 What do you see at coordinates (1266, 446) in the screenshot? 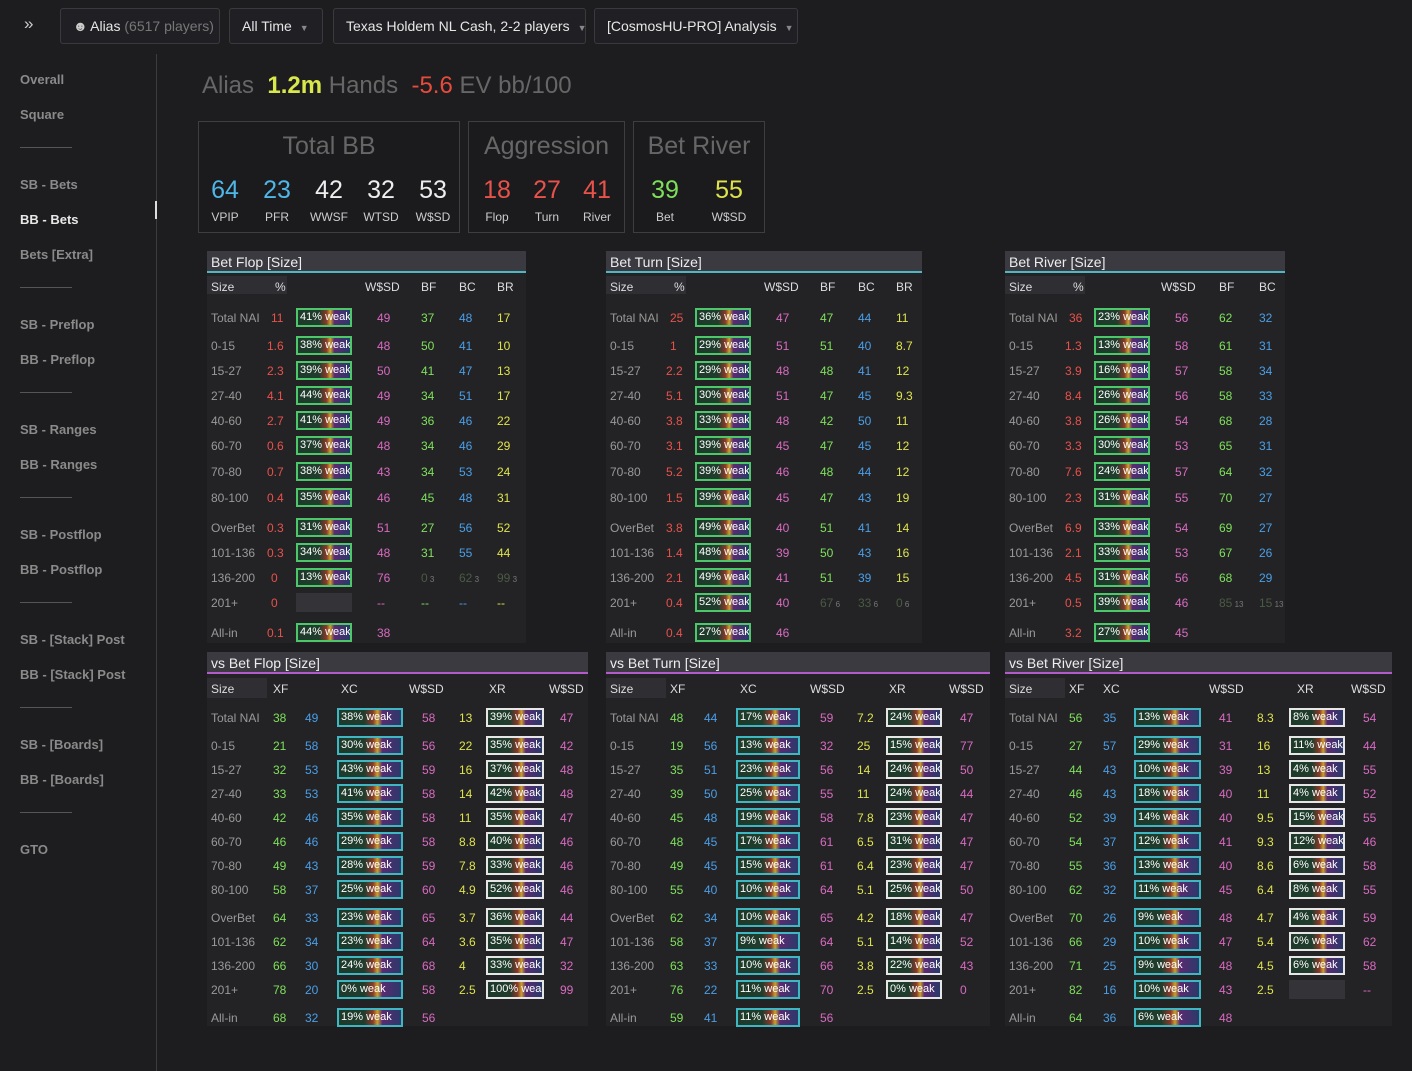
I see `bc-value: 31` at bounding box center [1266, 446].